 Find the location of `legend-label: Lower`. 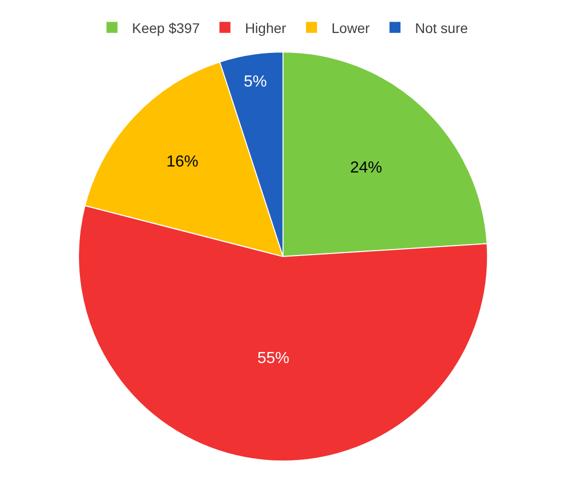

legend-label: Lower is located at coordinates (351, 28).